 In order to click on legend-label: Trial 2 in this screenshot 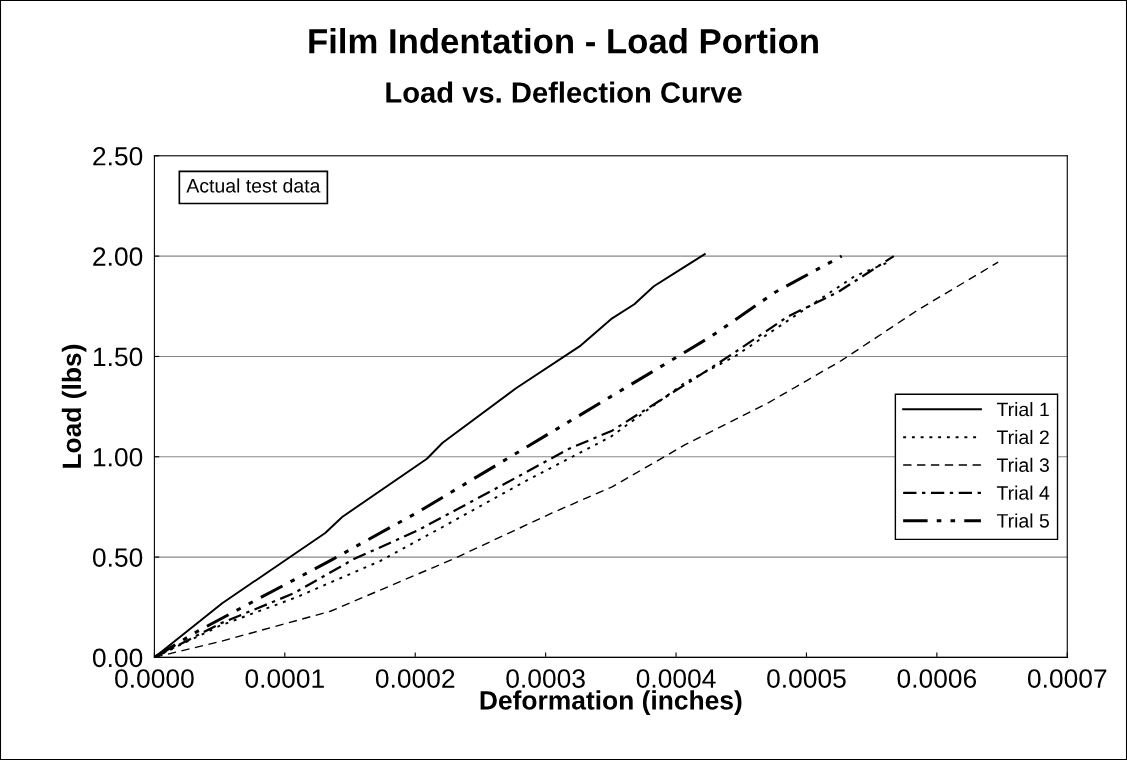, I will do `click(1022, 437)`.